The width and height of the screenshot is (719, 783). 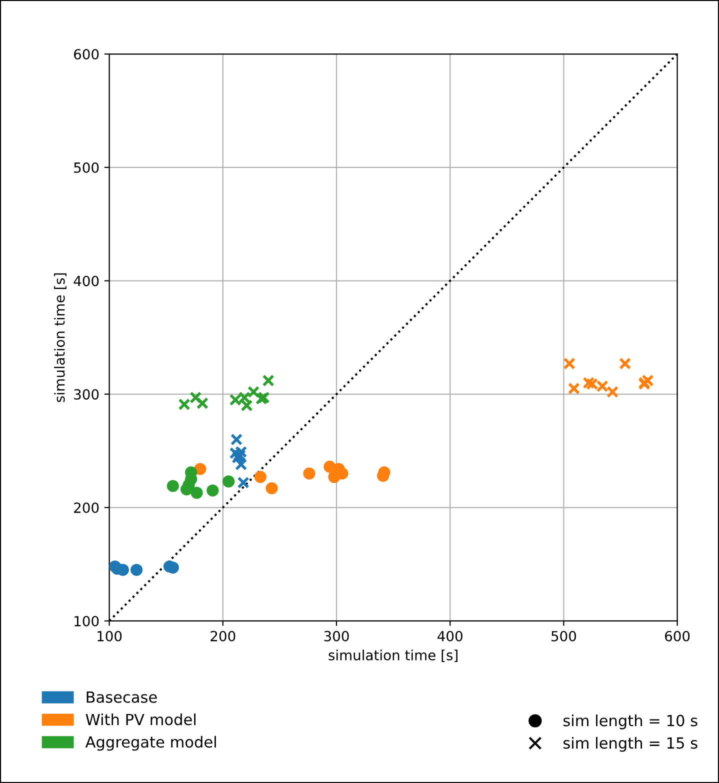 I want to click on y-tick-label: 100, so click(x=86, y=621).